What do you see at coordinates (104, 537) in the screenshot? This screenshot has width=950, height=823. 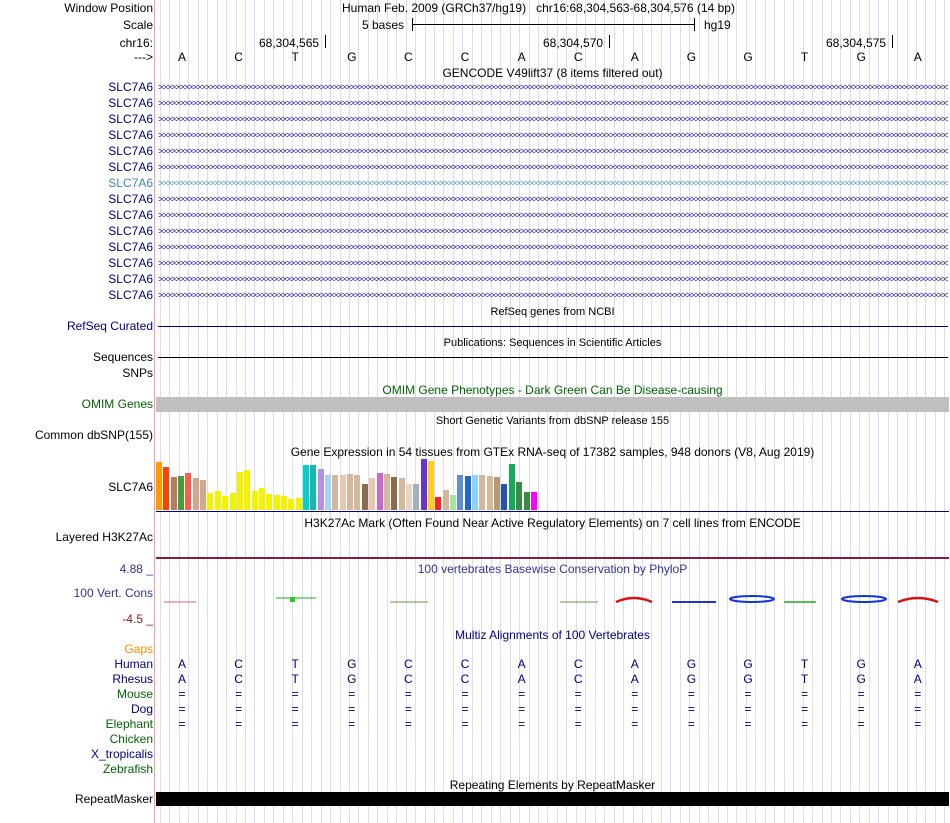 I see `h3k27ac-track-label: Layered H3K27Ac` at bounding box center [104, 537].